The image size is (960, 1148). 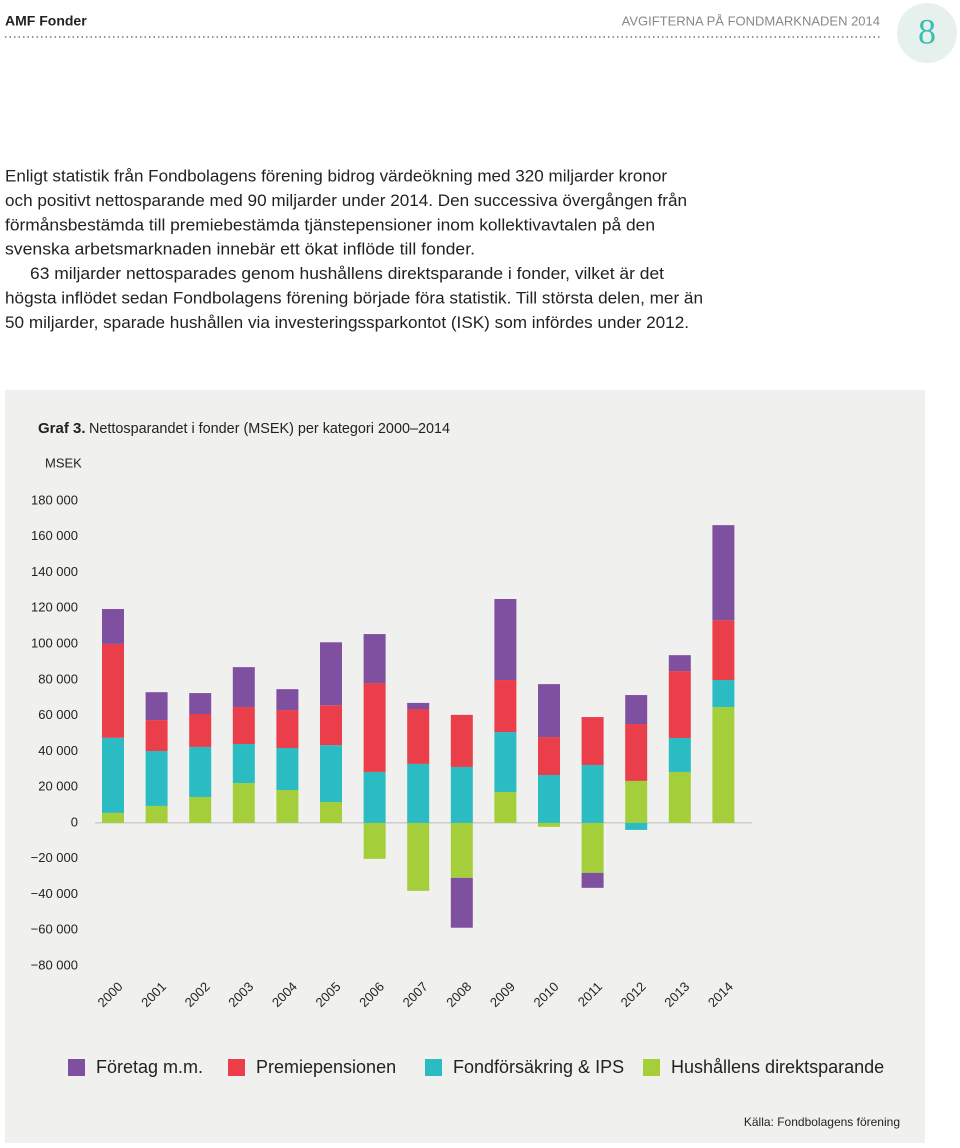 I want to click on y-axis-label: MSEK, so click(x=63, y=462).